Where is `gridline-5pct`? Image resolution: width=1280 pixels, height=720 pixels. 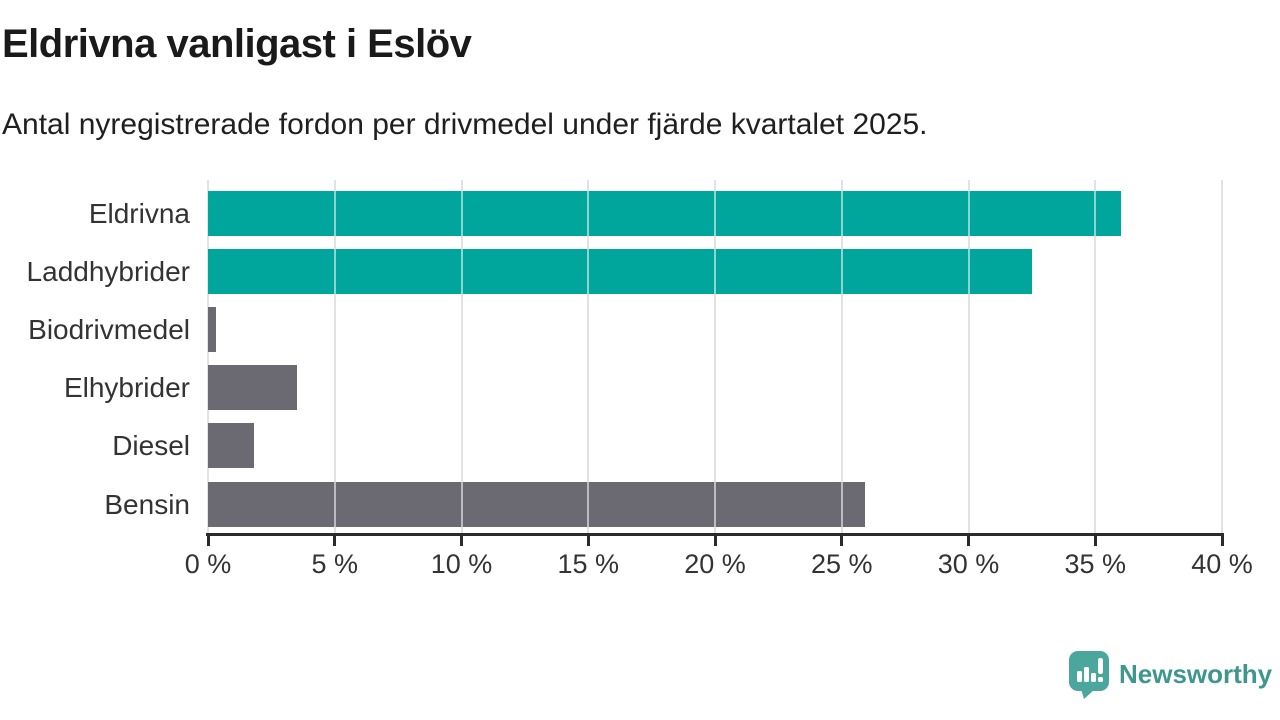 gridline-5pct is located at coordinates (334, 356).